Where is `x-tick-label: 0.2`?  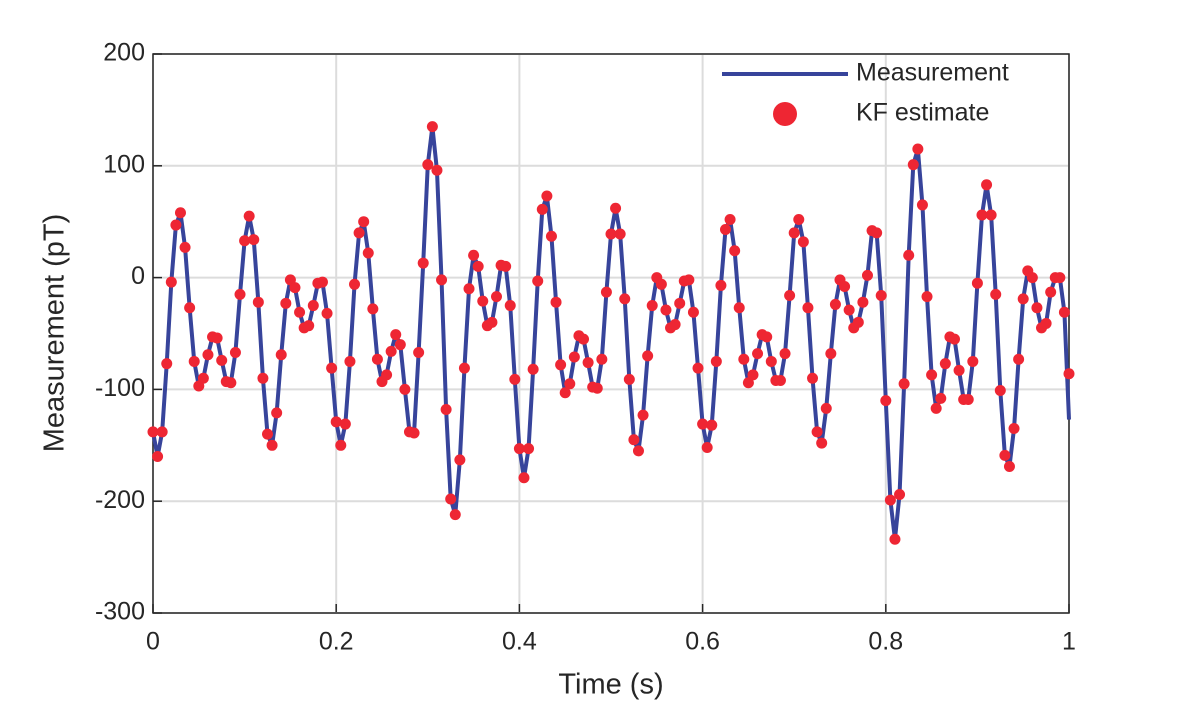
x-tick-label: 0.2 is located at coordinates (336, 642).